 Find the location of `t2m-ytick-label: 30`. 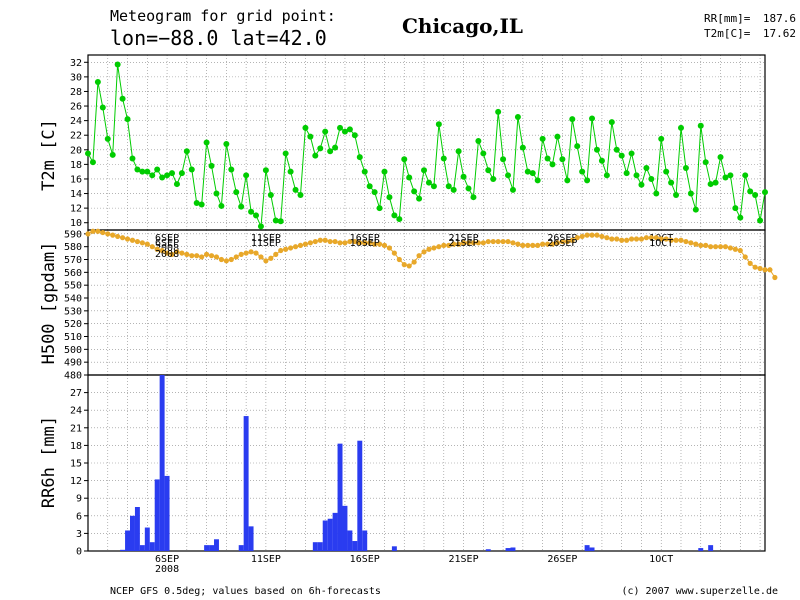

t2m-ytick-label: 30 is located at coordinates (76, 77).